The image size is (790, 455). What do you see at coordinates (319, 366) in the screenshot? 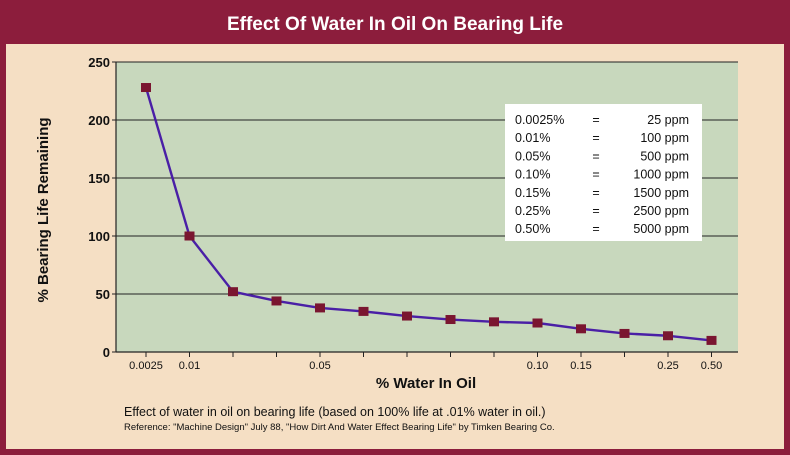
I see `x-tick-label: 0.05` at bounding box center [319, 366].